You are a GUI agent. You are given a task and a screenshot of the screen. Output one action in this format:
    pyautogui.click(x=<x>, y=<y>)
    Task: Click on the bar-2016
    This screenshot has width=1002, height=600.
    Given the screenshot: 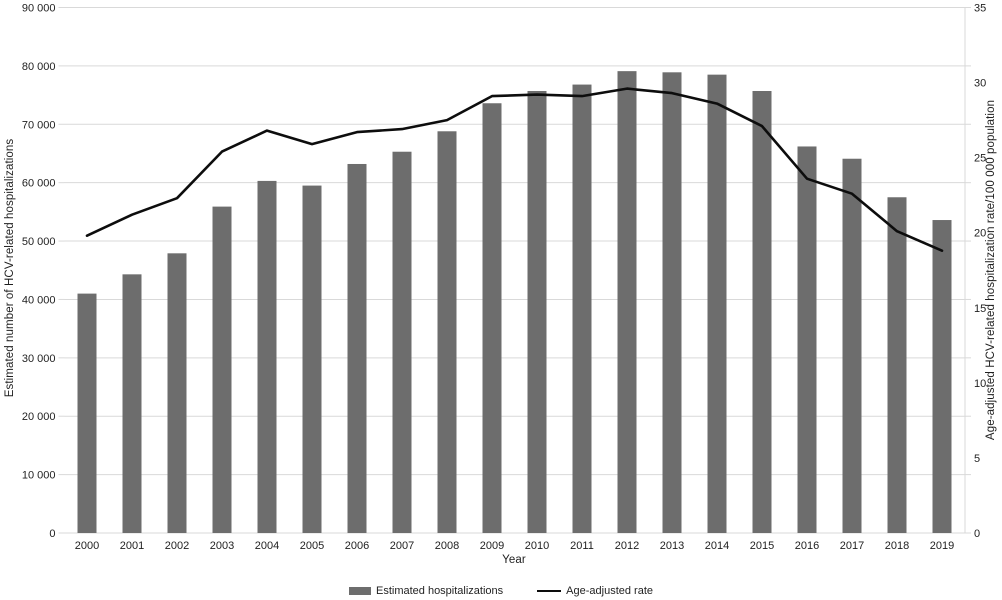 What is the action you would take?
    pyautogui.click(x=807, y=339)
    